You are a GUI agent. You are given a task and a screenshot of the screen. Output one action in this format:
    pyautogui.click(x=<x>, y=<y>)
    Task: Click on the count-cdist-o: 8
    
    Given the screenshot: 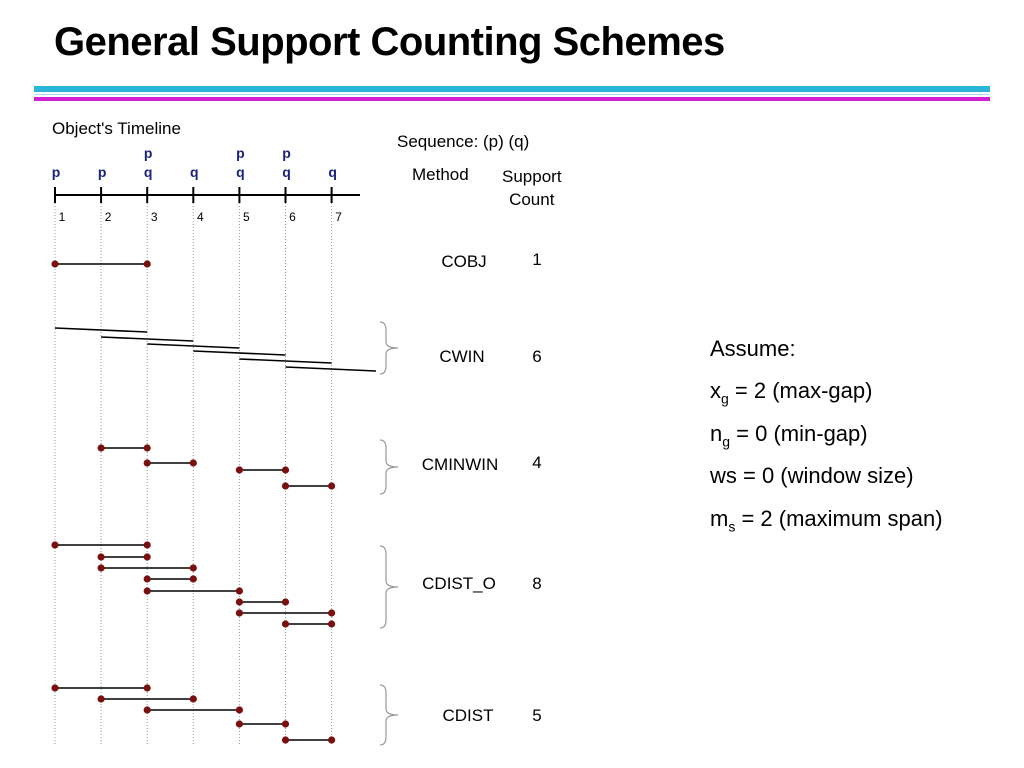 What is the action you would take?
    pyautogui.click(x=537, y=583)
    